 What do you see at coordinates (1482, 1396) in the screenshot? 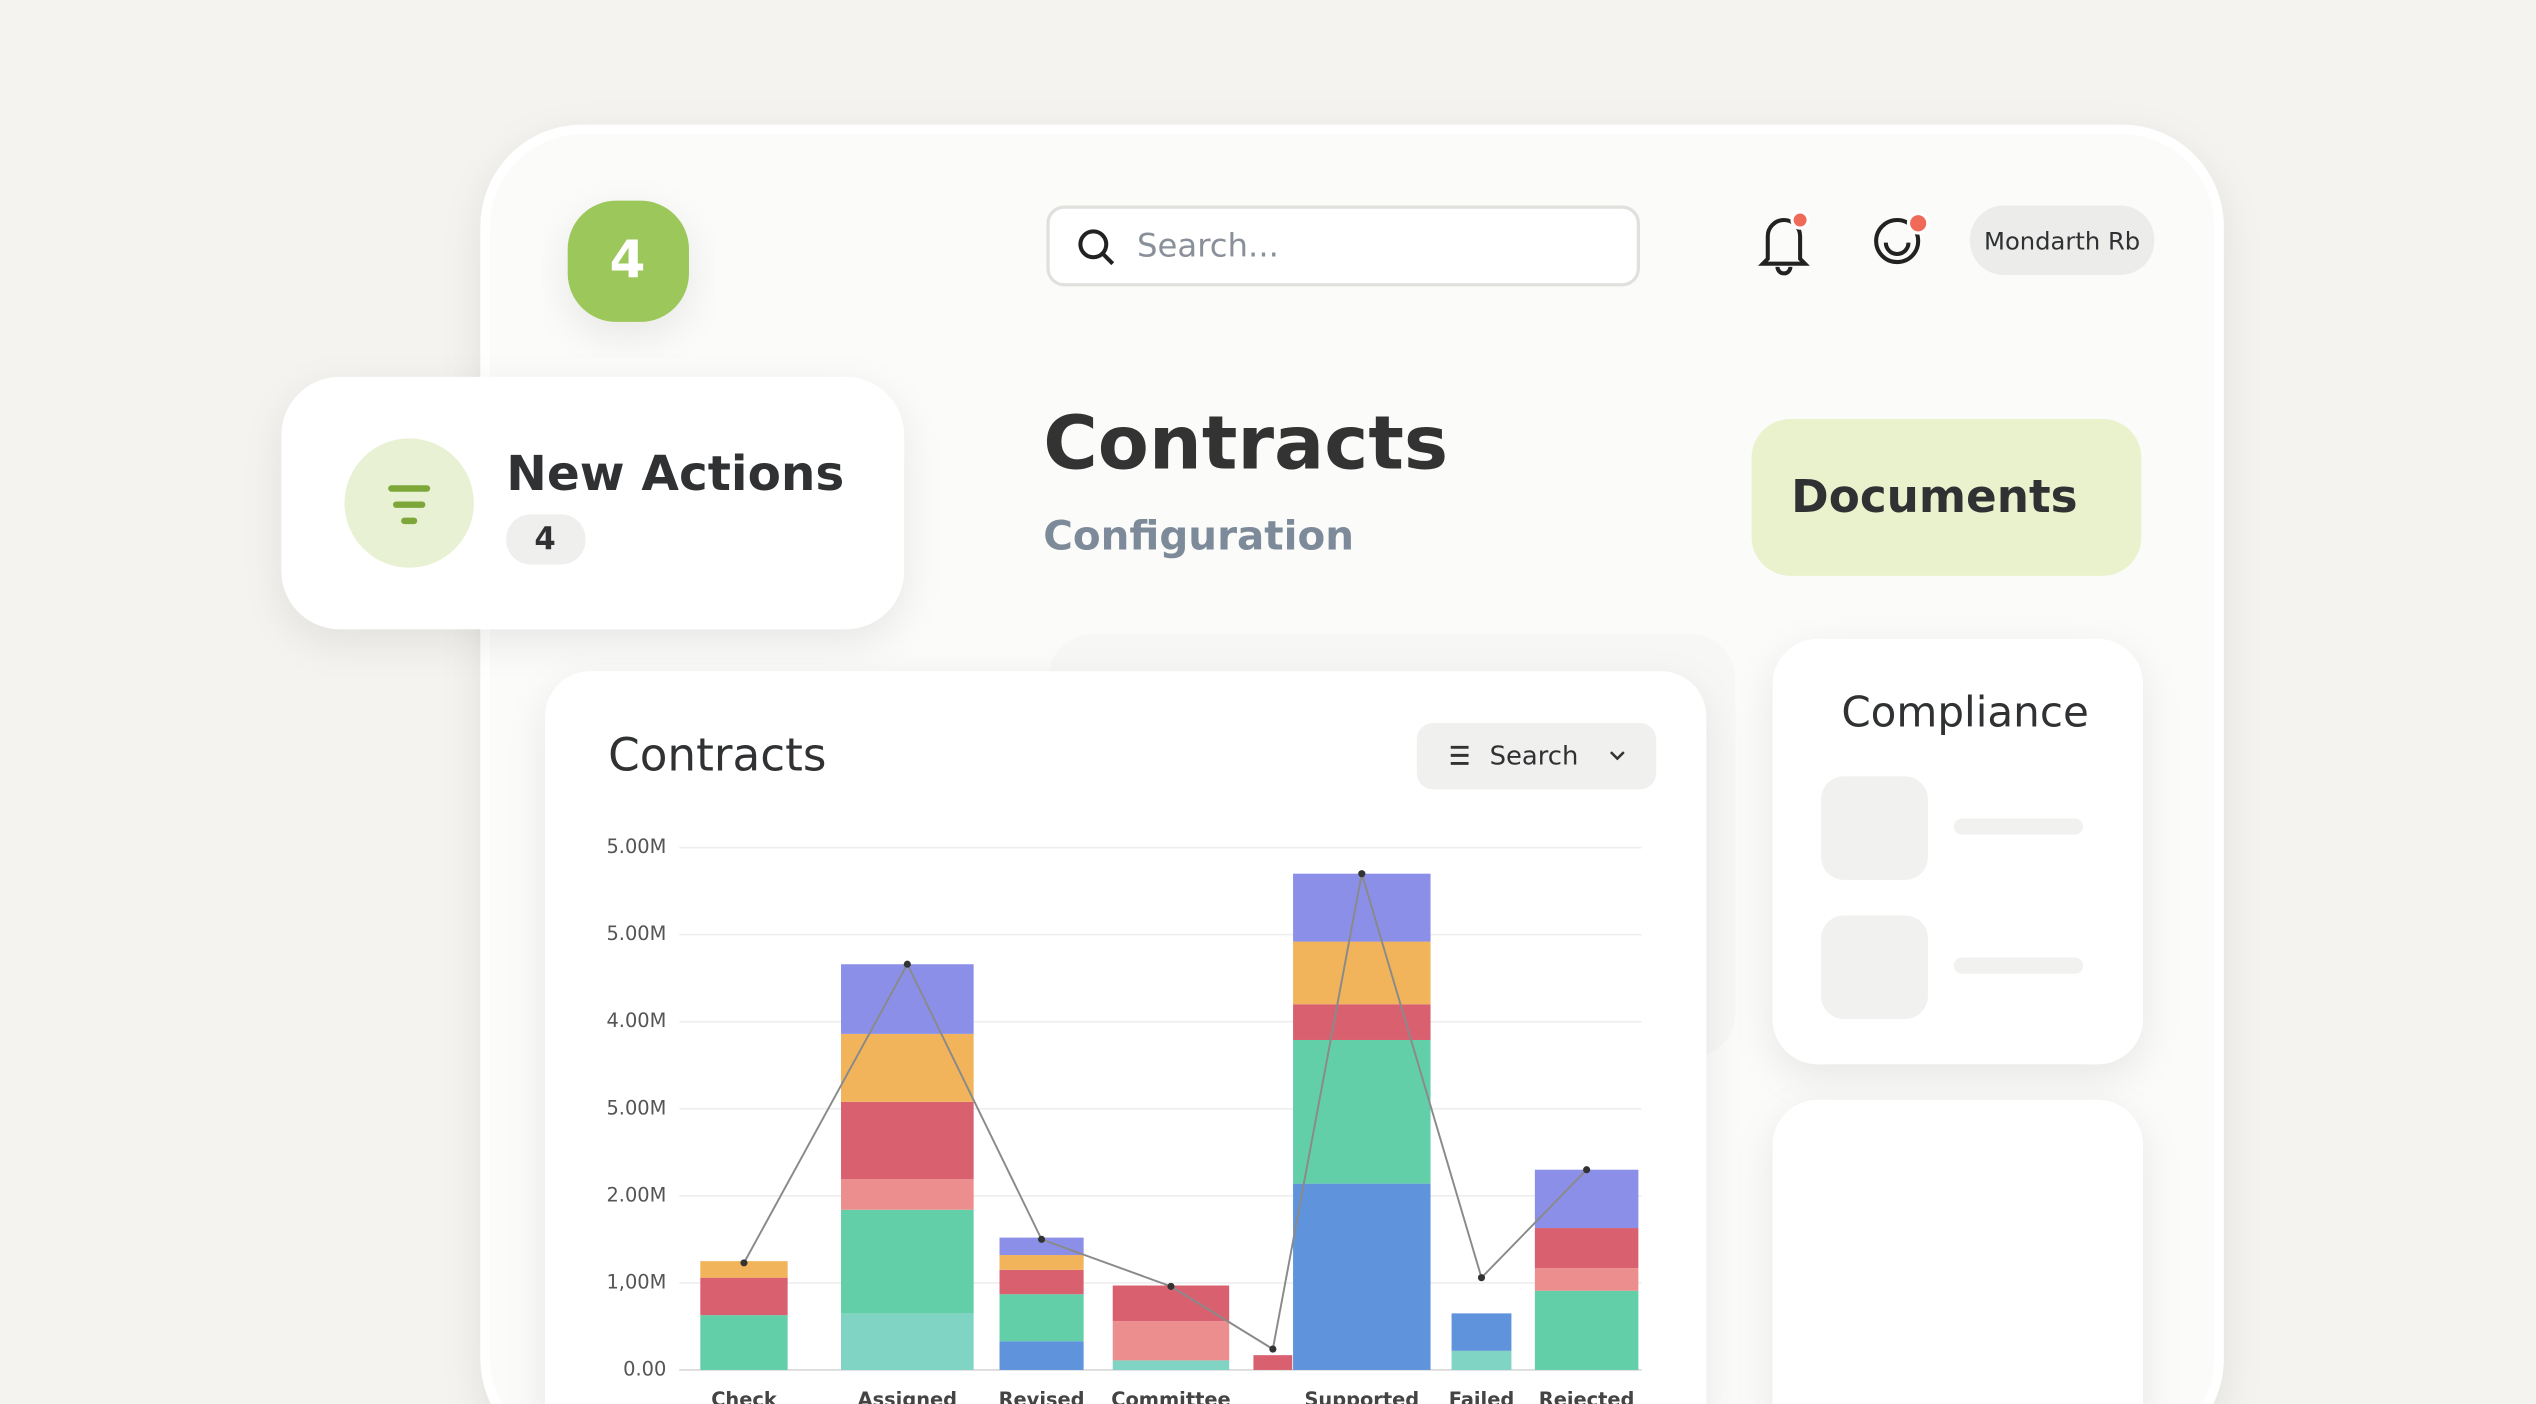
I see `x-tick-label: Failed` at bounding box center [1482, 1396].